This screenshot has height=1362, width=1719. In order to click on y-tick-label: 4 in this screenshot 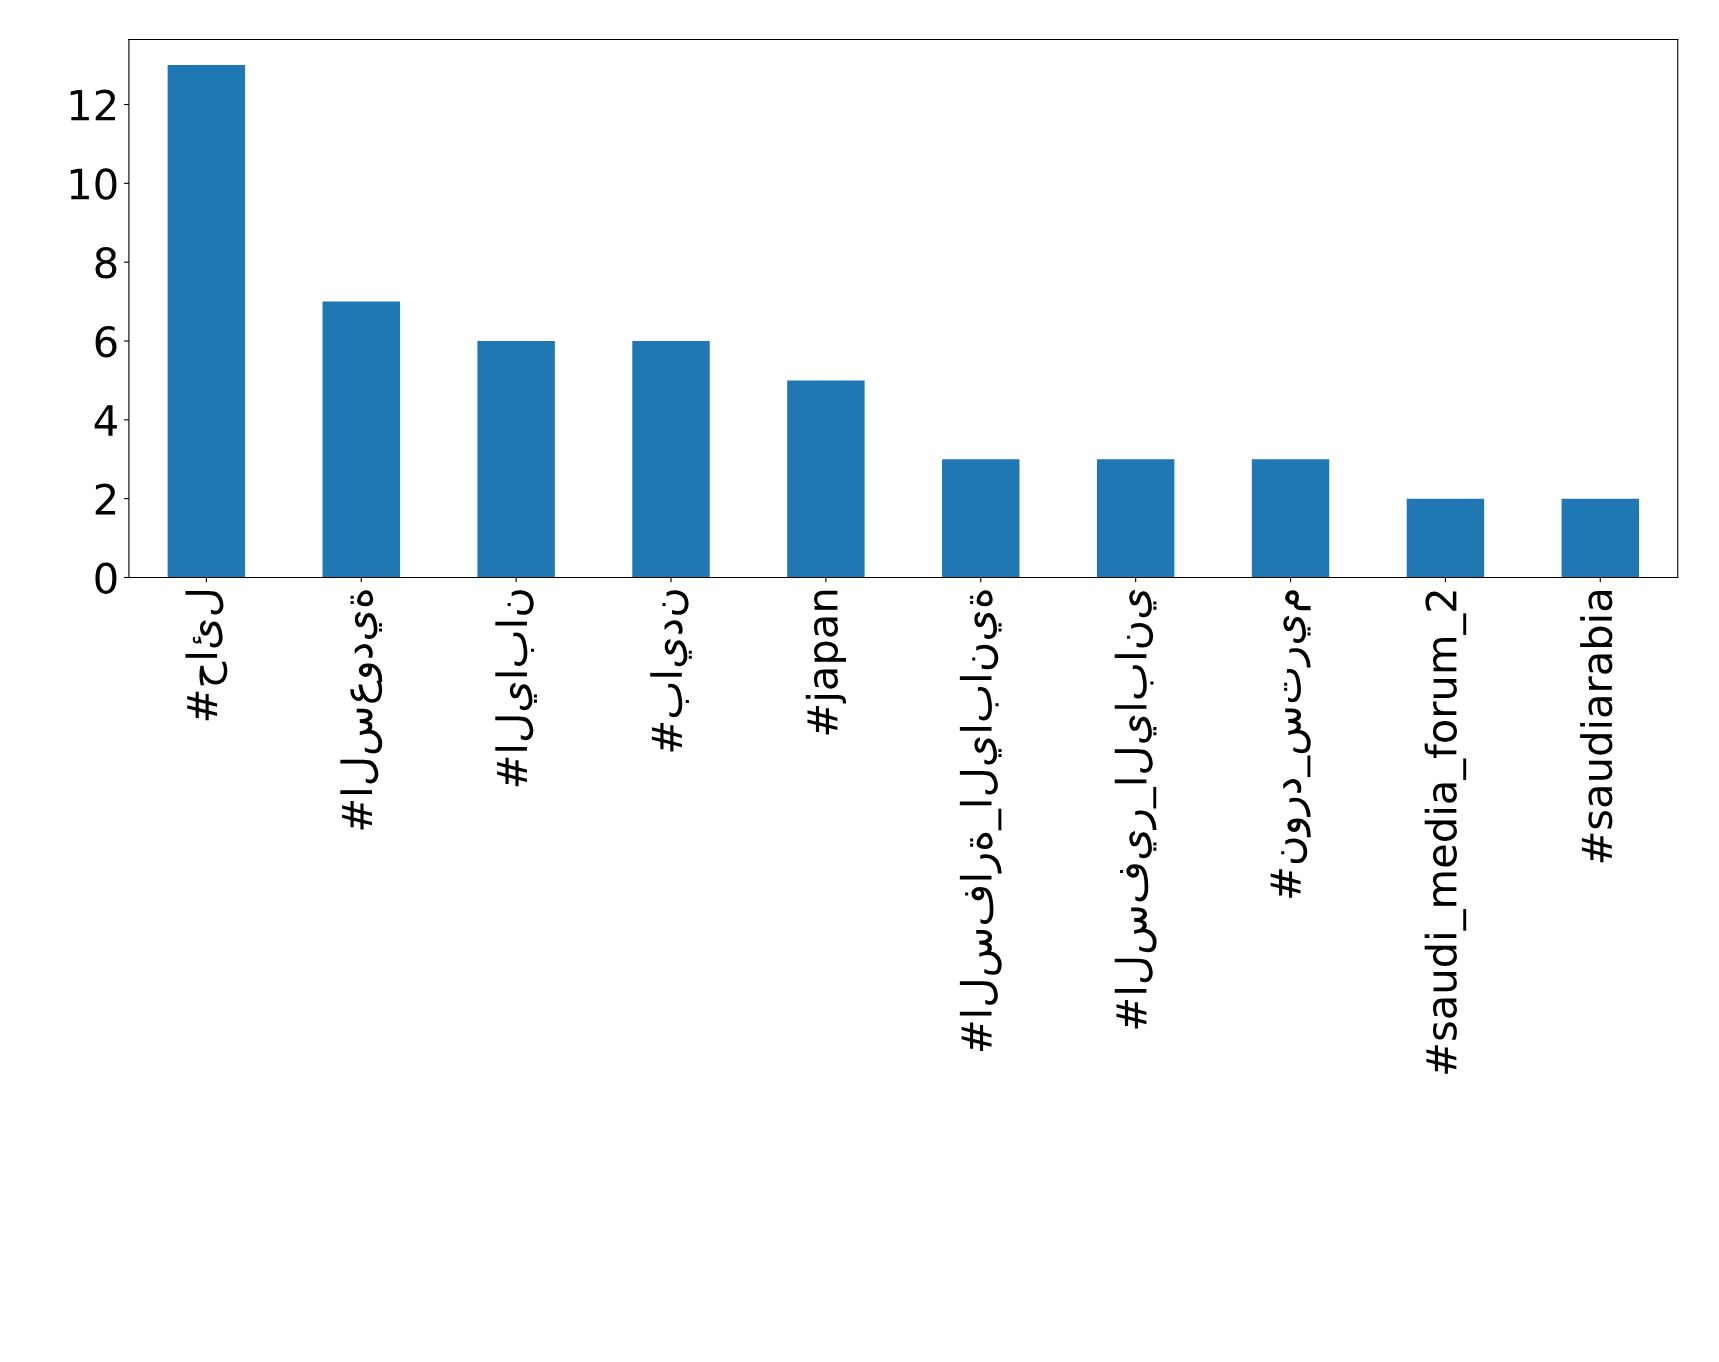, I will do `click(105, 420)`.